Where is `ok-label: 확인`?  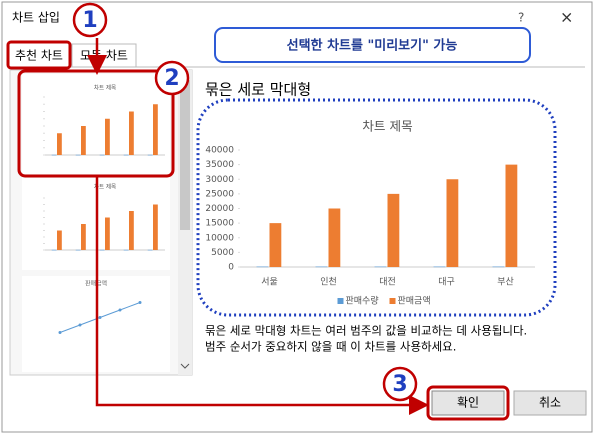 ok-label: 확인 is located at coordinates (468, 403).